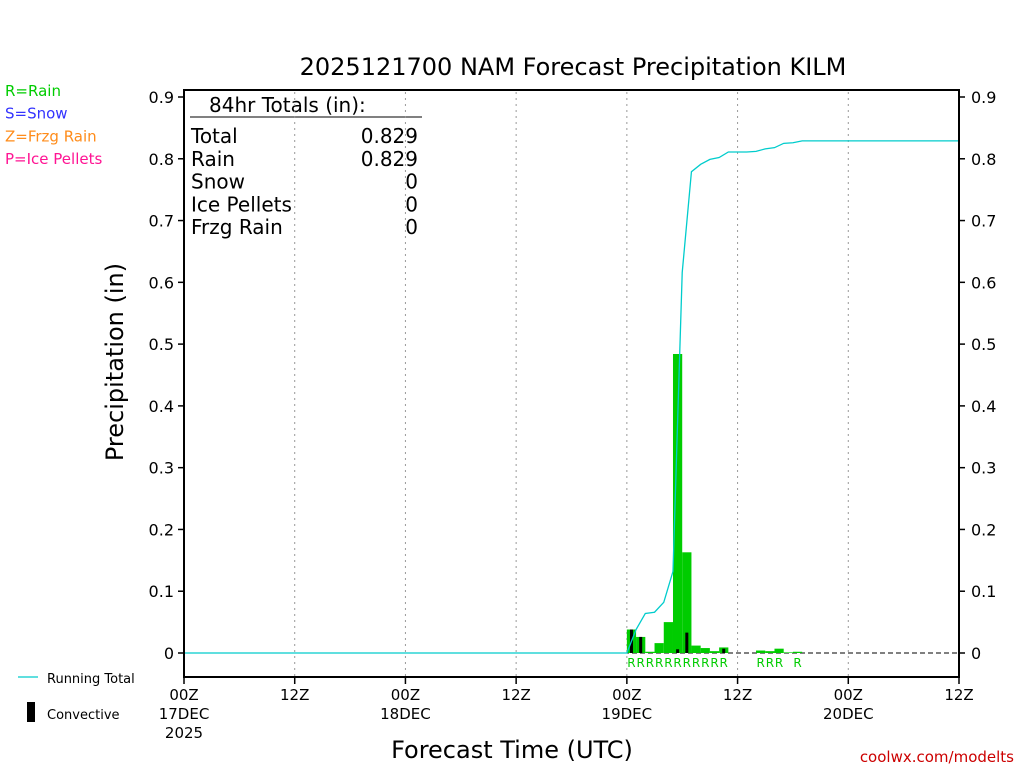 The image size is (1024, 768). What do you see at coordinates (627, 714) in the screenshot?
I see `x-tick-label: 19DEC` at bounding box center [627, 714].